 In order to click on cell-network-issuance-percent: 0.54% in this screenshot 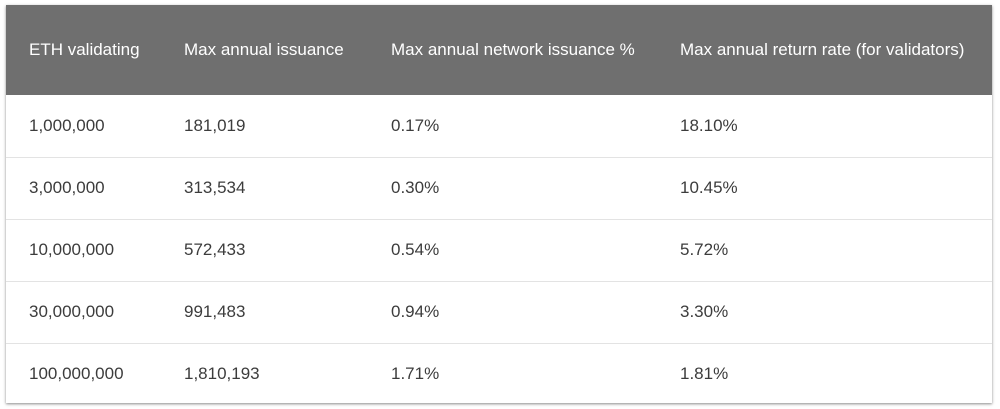, I will do `click(415, 249)`.